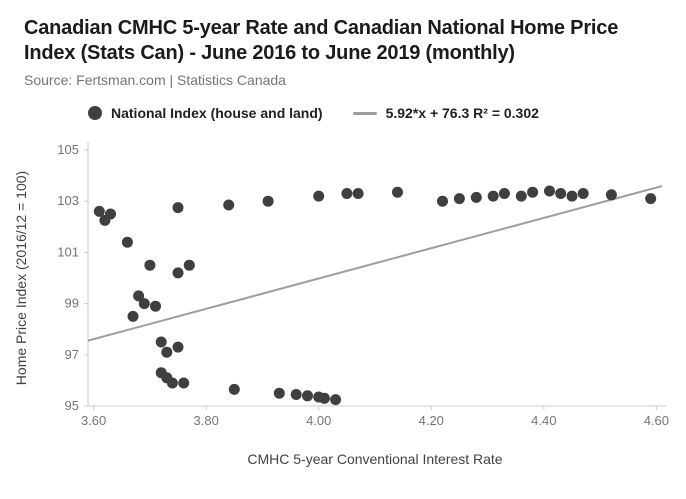 The height and width of the screenshot is (499, 686). Describe the element at coordinates (68, 149) in the screenshot. I see `y-tick-label: 105` at that location.